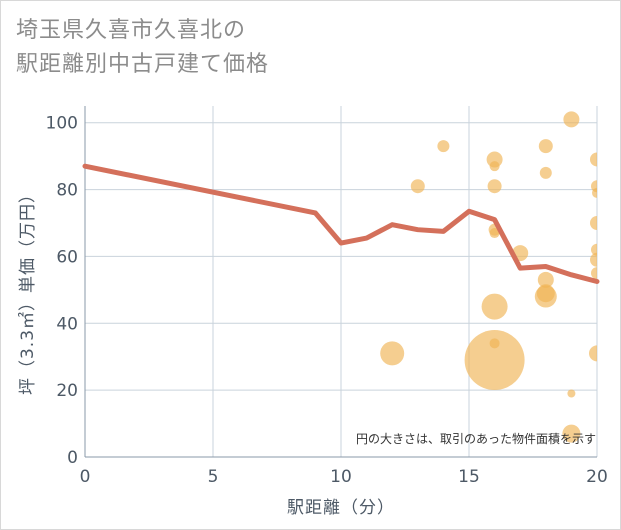 This screenshot has height=530, width=621. I want to click on bubble-size-note: 円の大きさは、取引のあった物件面積を示す, so click(476, 438).